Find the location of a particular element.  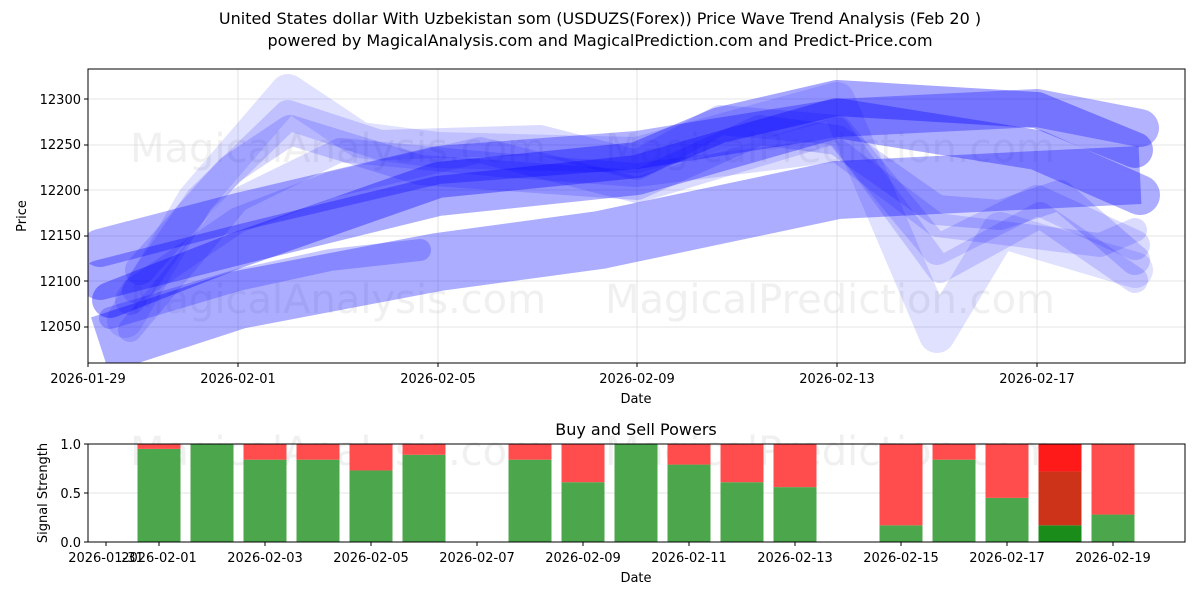

y-tick-label: 0.5 is located at coordinates (70, 494).